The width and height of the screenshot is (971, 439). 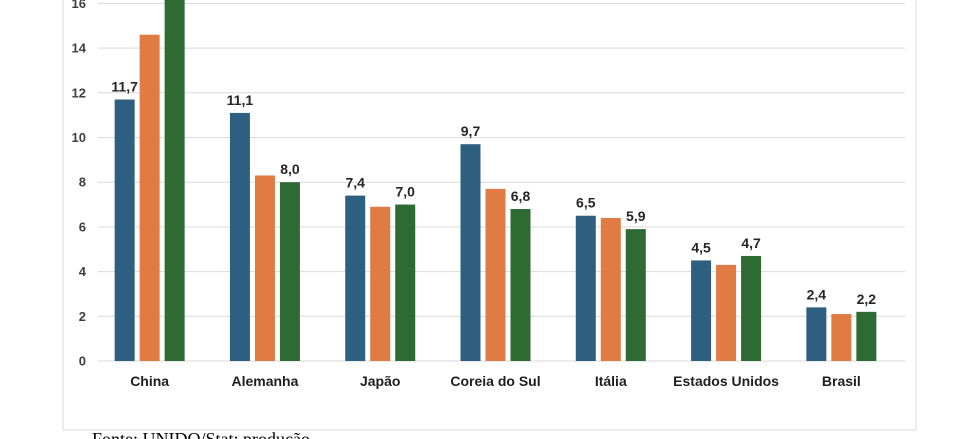 What do you see at coordinates (611, 381) in the screenshot?
I see `category-label: Itália` at bounding box center [611, 381].